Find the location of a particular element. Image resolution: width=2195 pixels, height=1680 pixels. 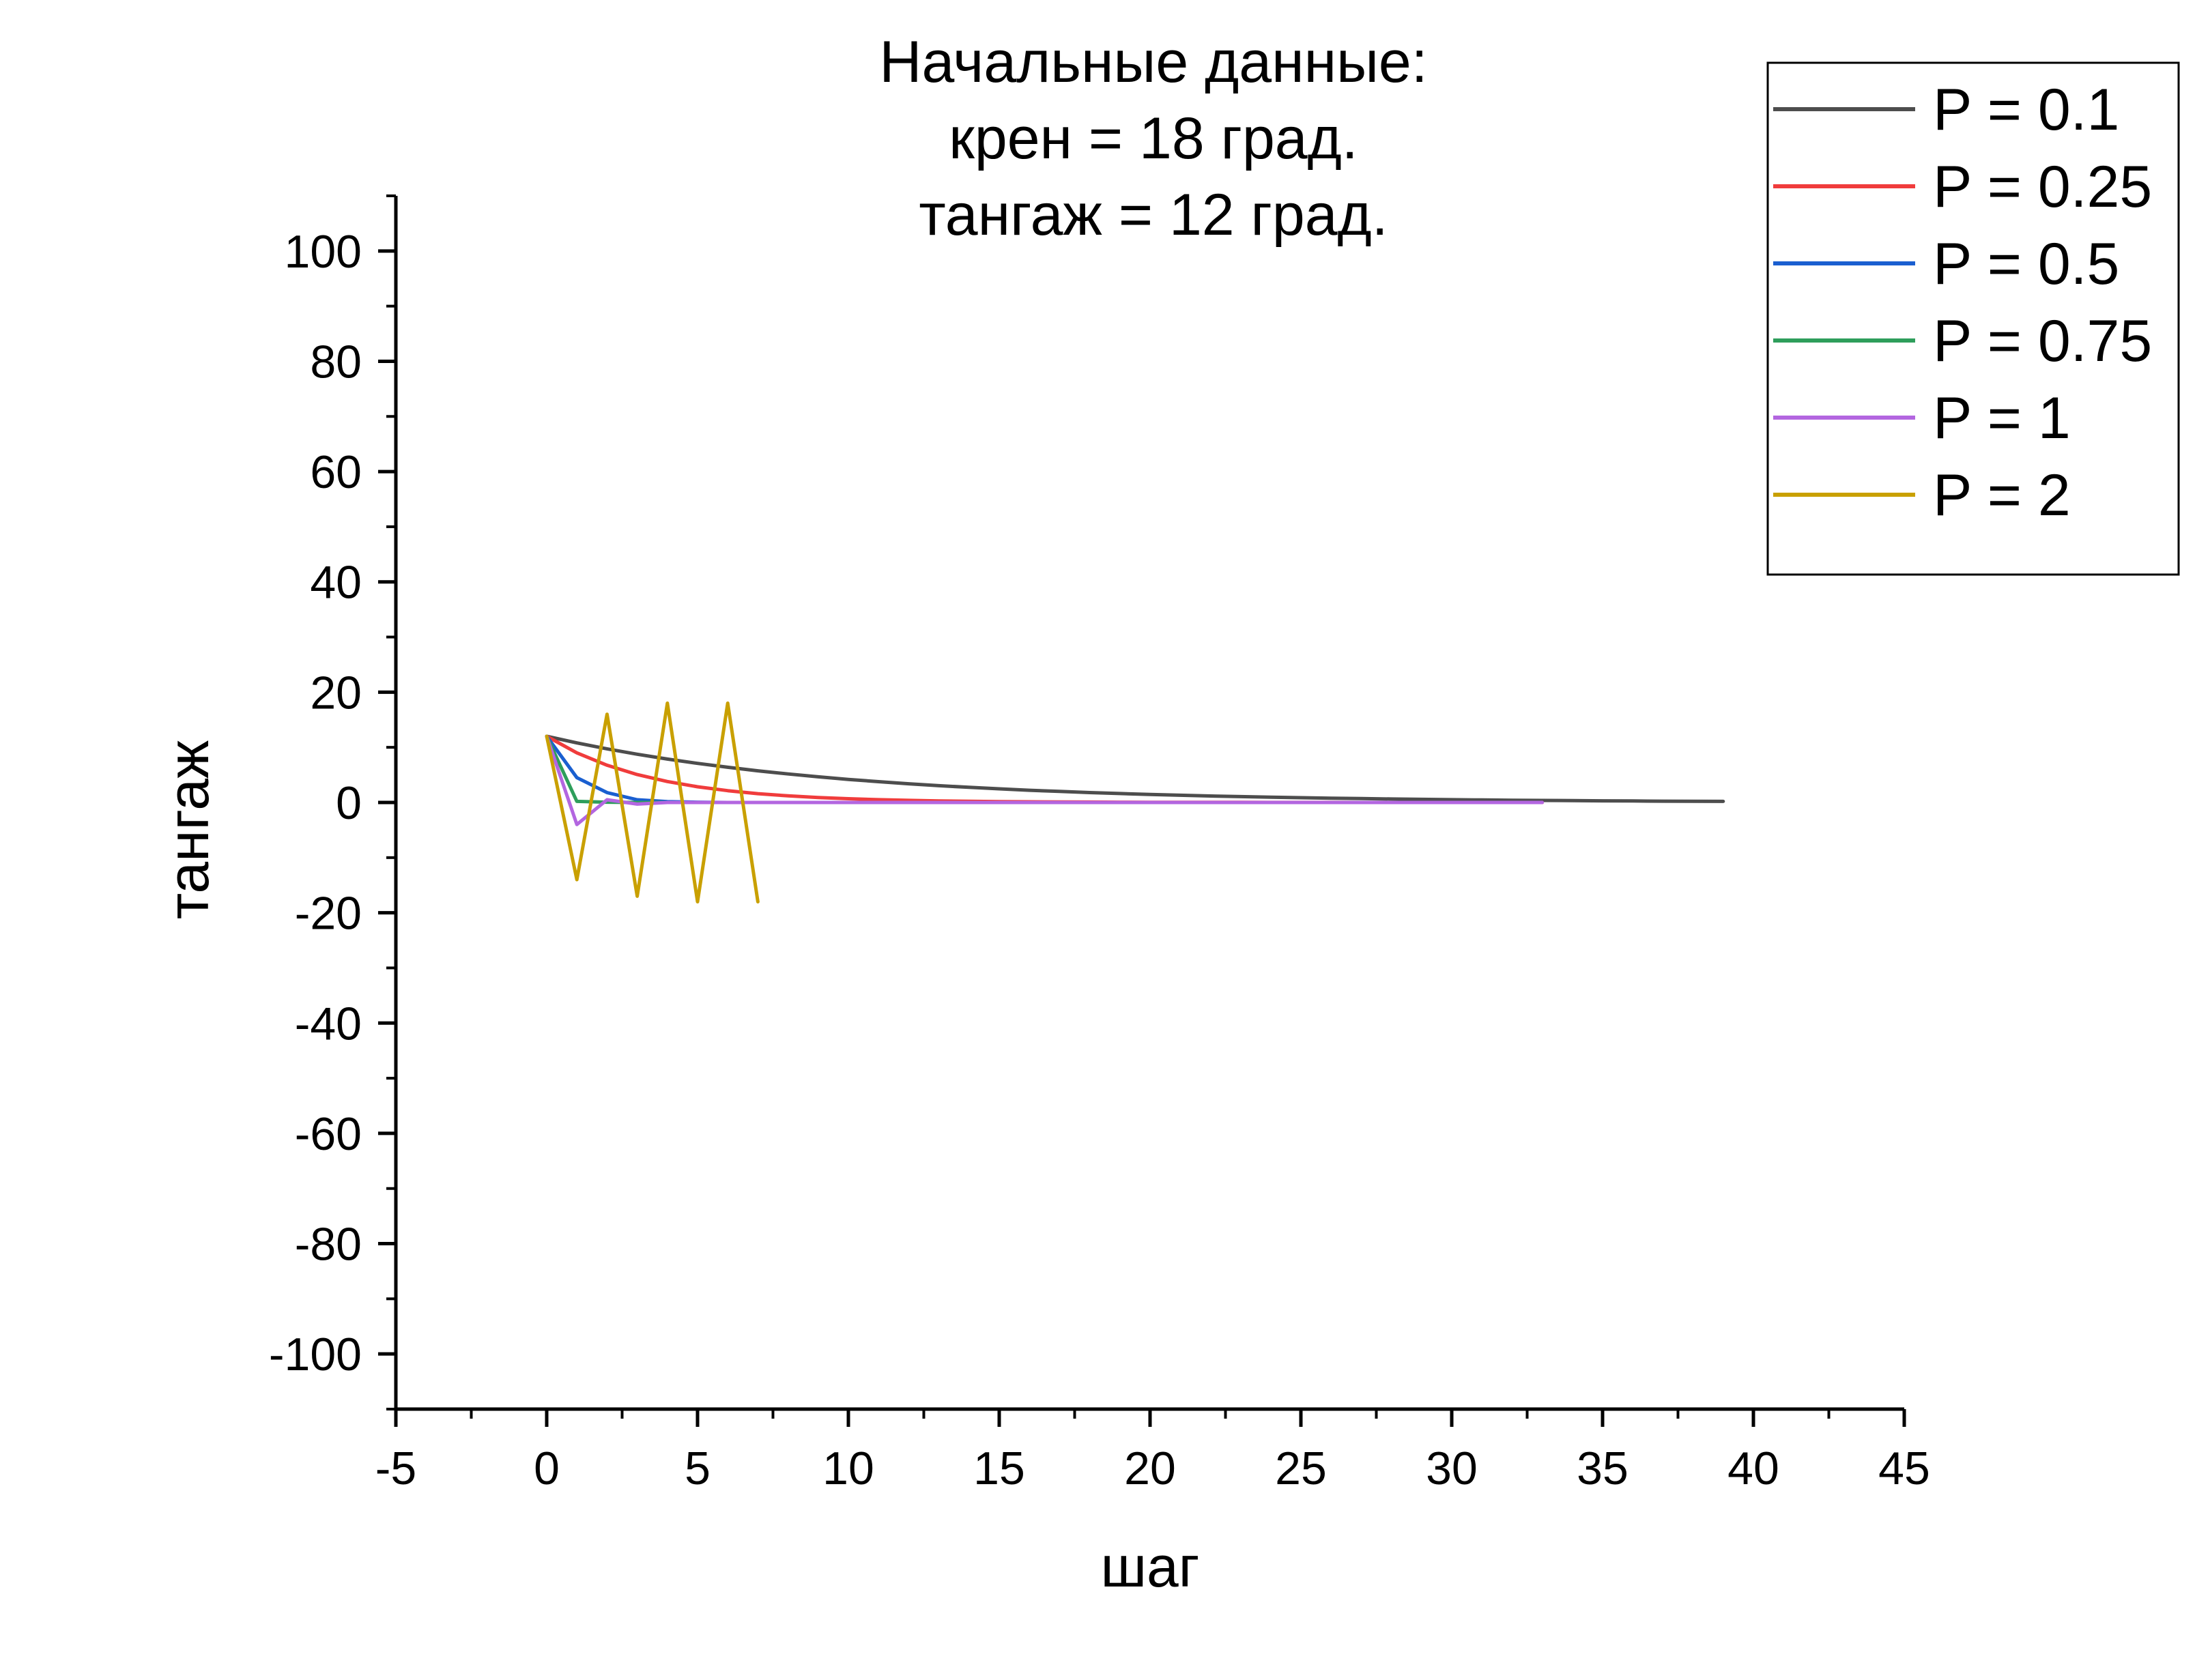

x-tick-label: 35 is located at coordinates (1603, 1468).